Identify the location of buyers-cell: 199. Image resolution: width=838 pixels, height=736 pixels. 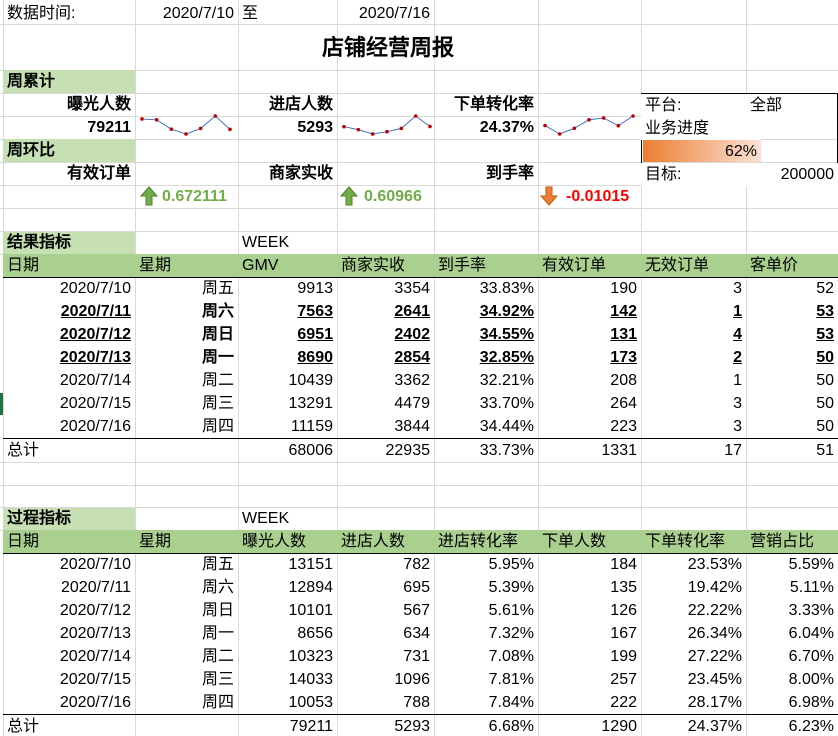
(623, 656).